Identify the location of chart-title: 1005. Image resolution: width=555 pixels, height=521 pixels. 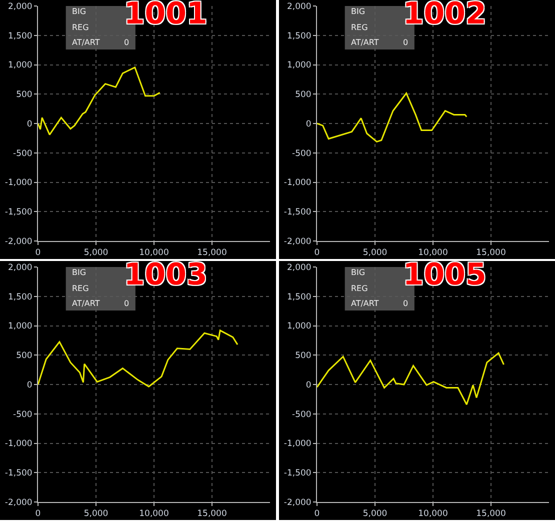
(444, 275).